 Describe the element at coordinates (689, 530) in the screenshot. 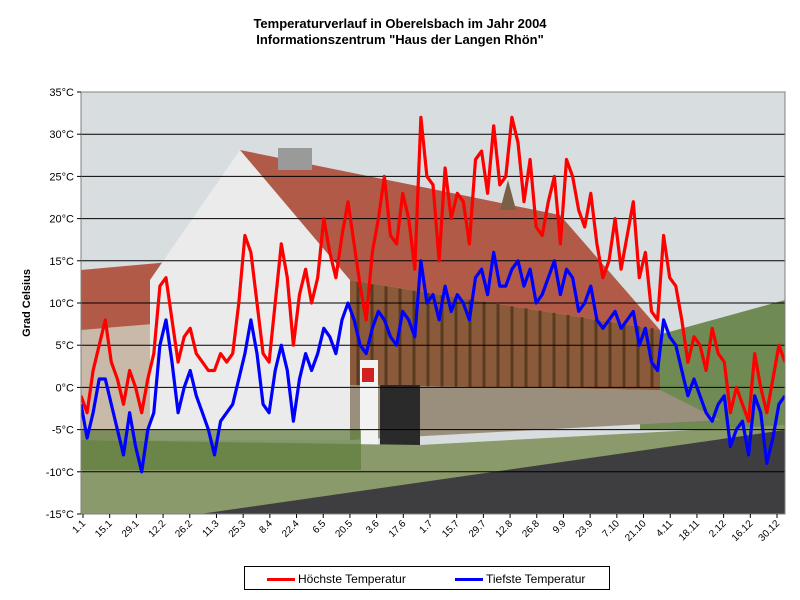

I see `x-tick-label: 18.11` at that location.